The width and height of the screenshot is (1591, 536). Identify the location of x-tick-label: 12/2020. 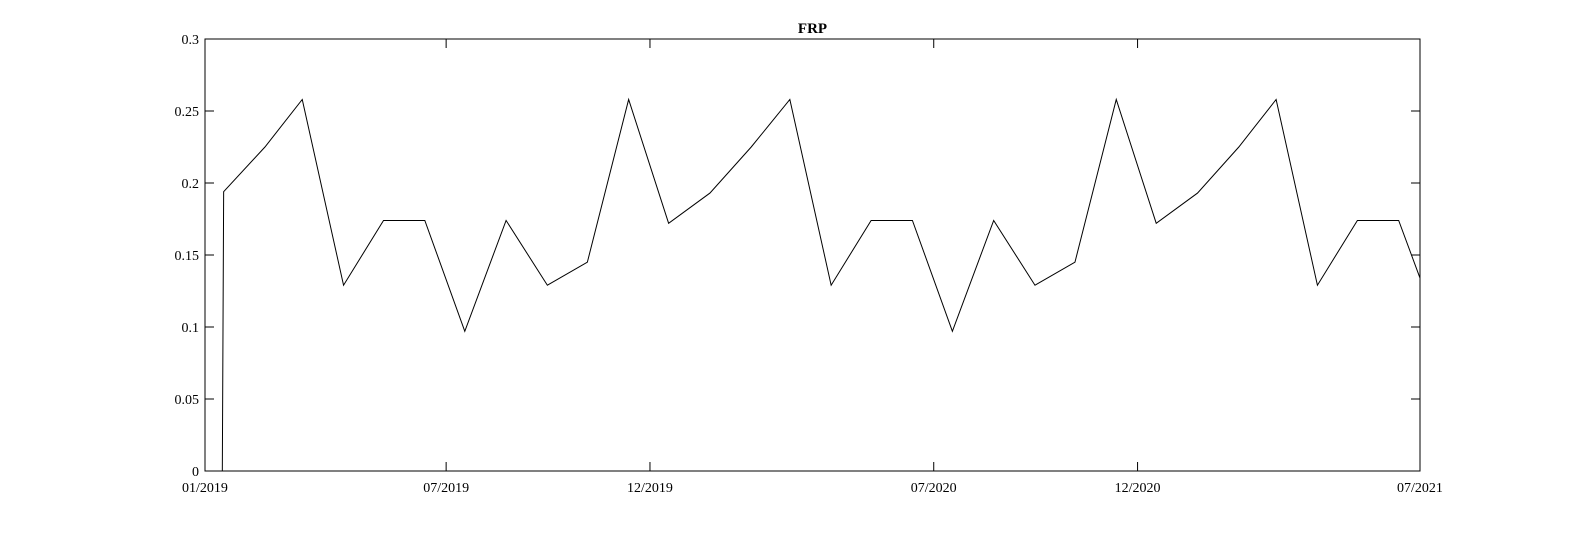
(1138, 488).